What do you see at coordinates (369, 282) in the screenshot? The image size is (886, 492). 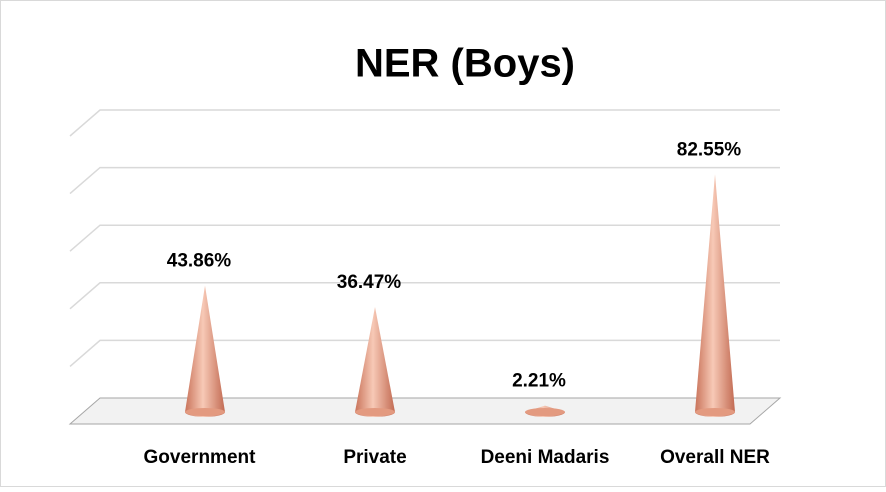 I see `data-label: 36.47%` at bounding box center [369, 282].